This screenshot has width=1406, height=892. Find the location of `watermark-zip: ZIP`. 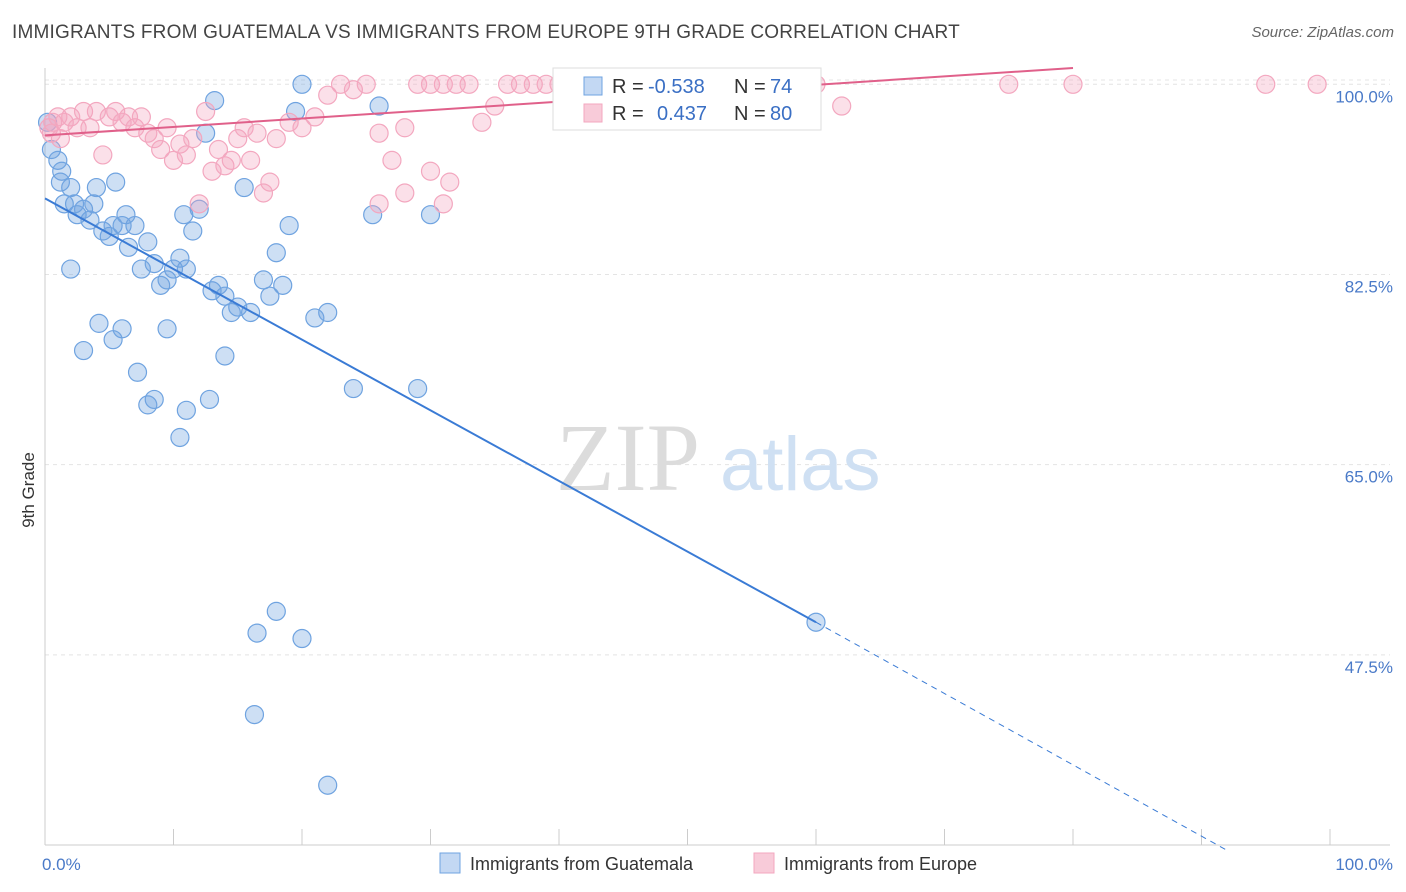

watermark-zip: ZIP is located at coordinates (628, 457).